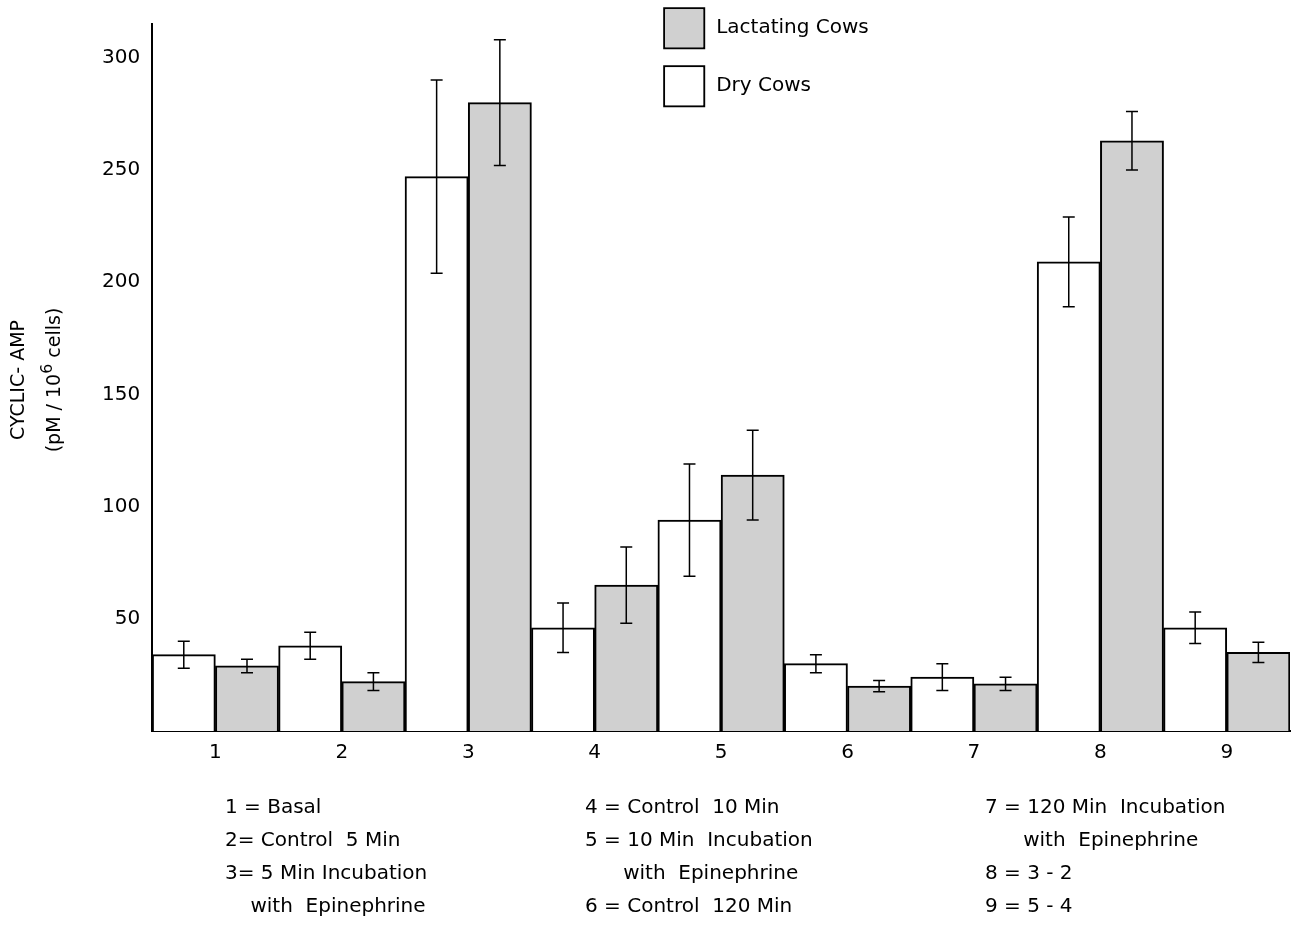 The height and width of the screenshot is (928, 1301). Describe the element at coordinates (721, 751) in the screenshot. I see `x-tick-label: 5` at that location.